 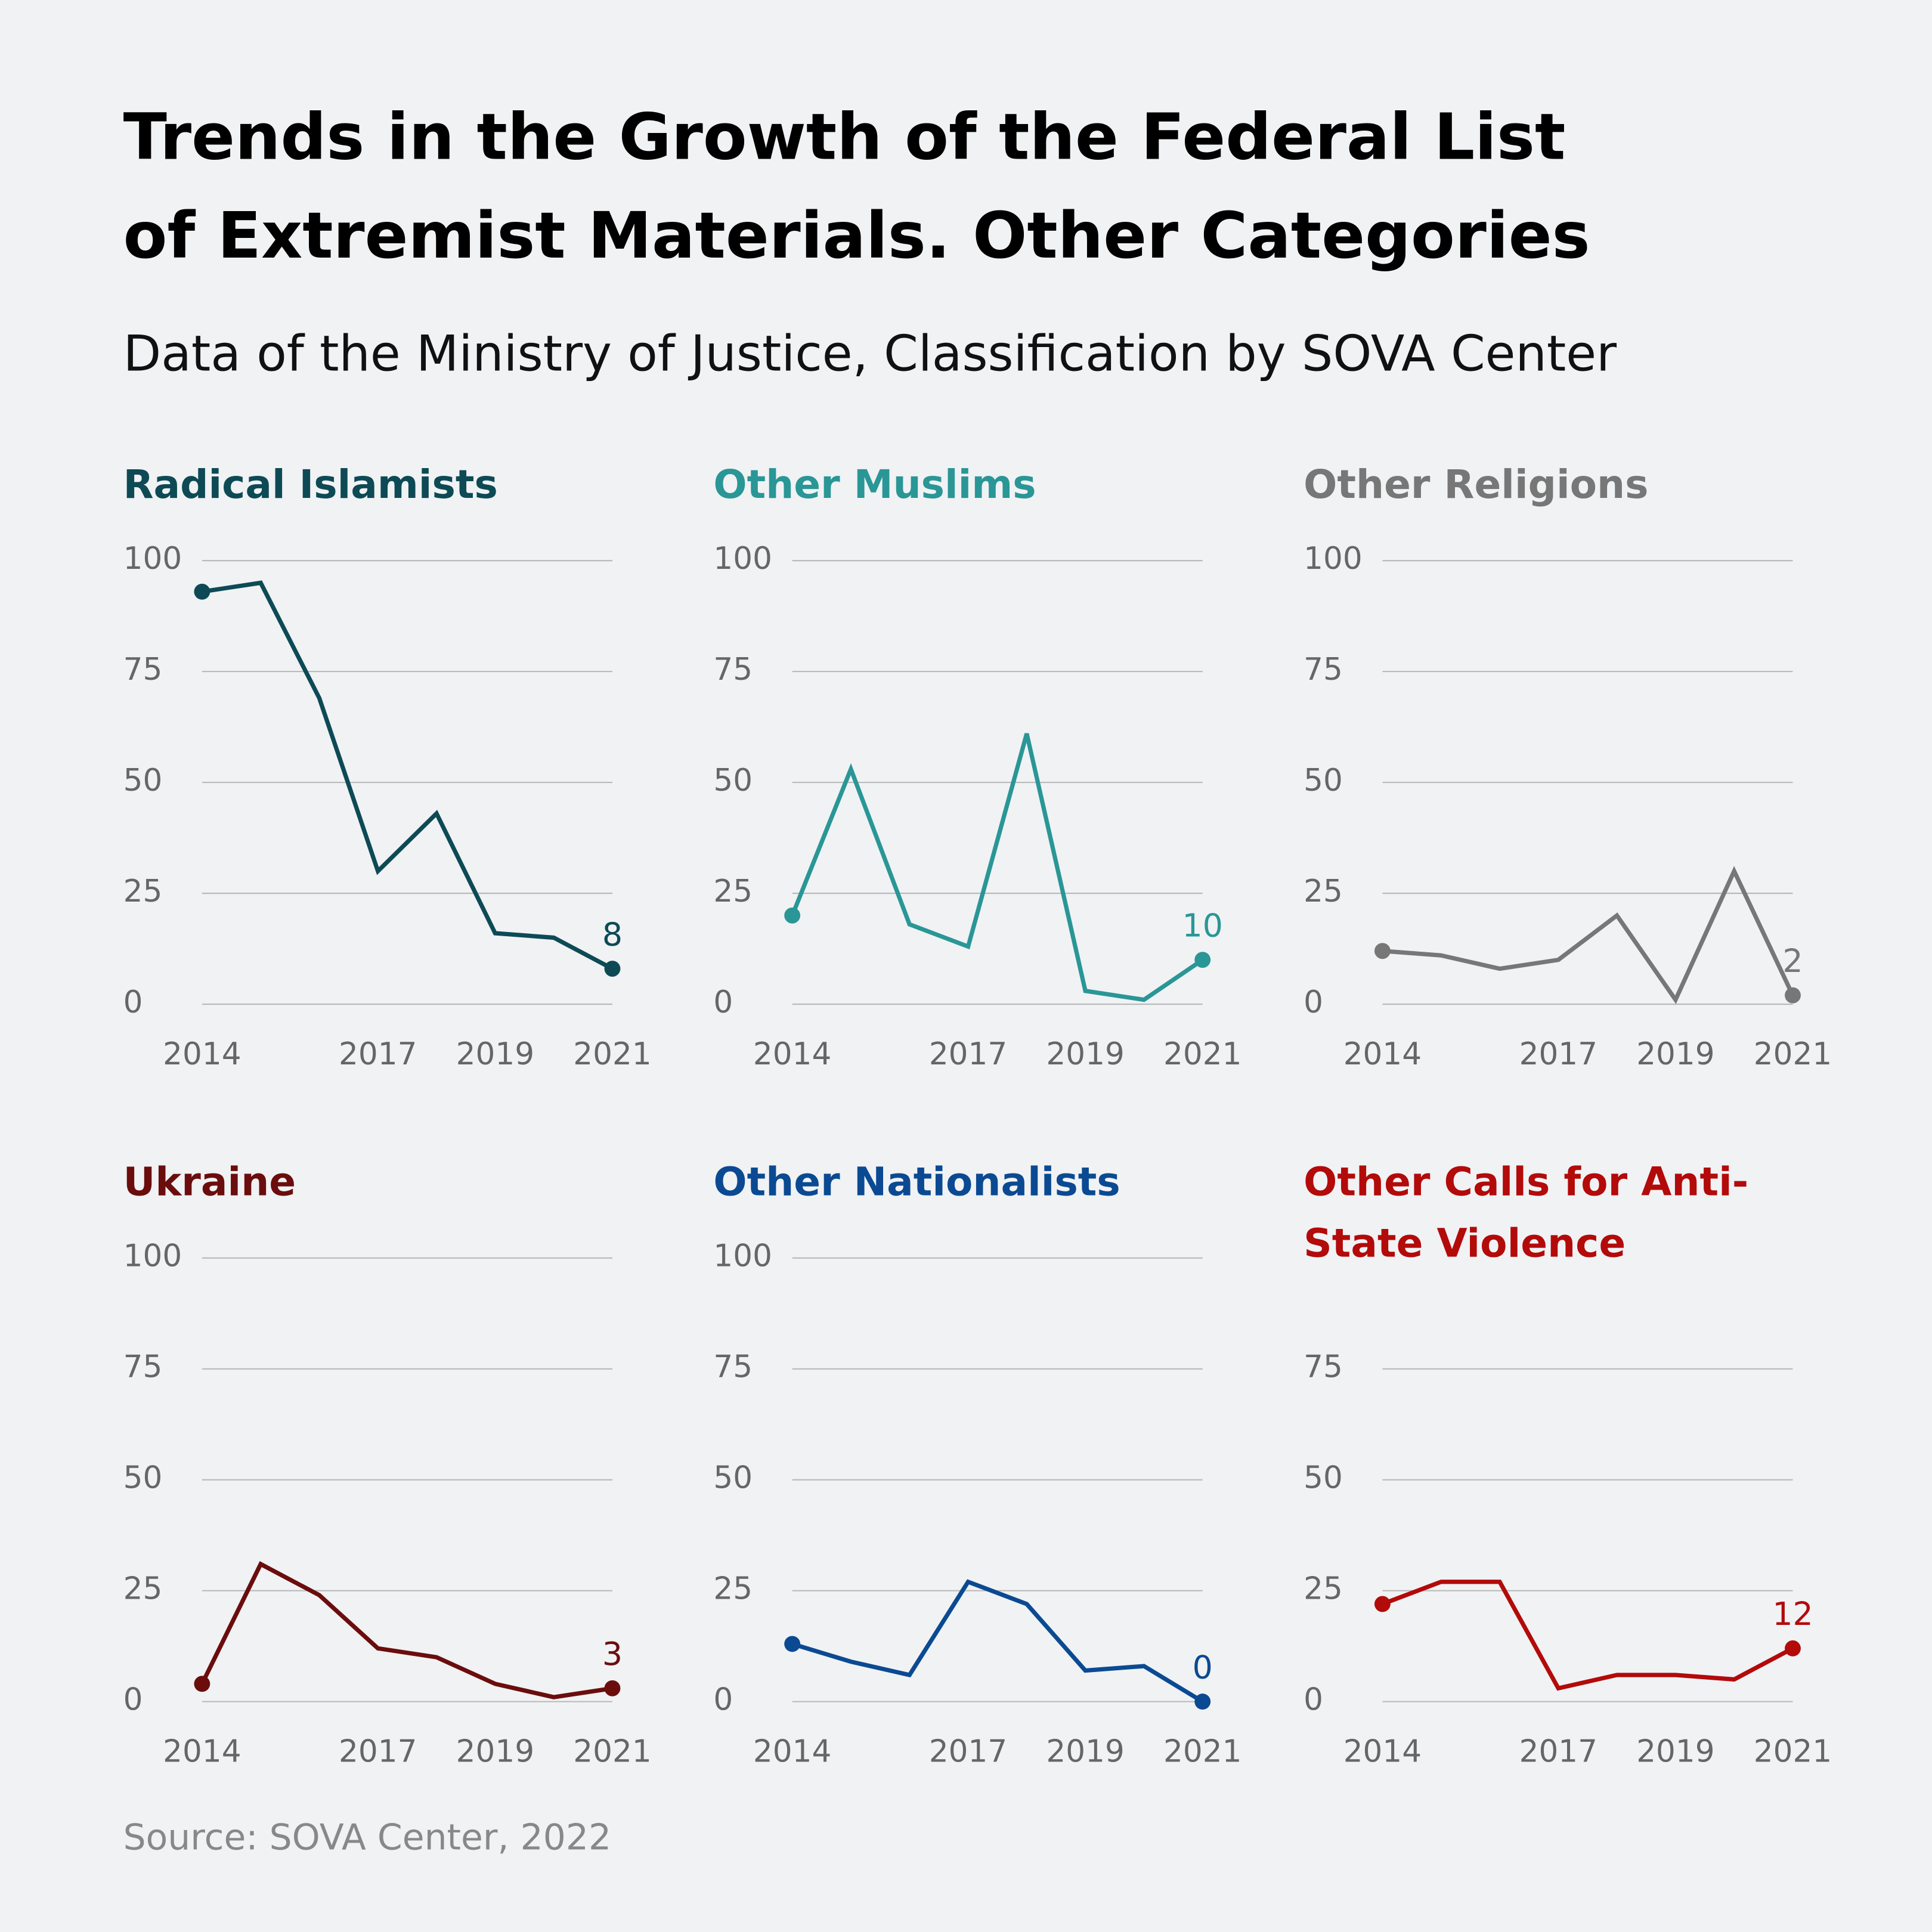 I want to click on panel-title-box: Other Calls for Anti-State Violence, so click(x=1526, y=1212).